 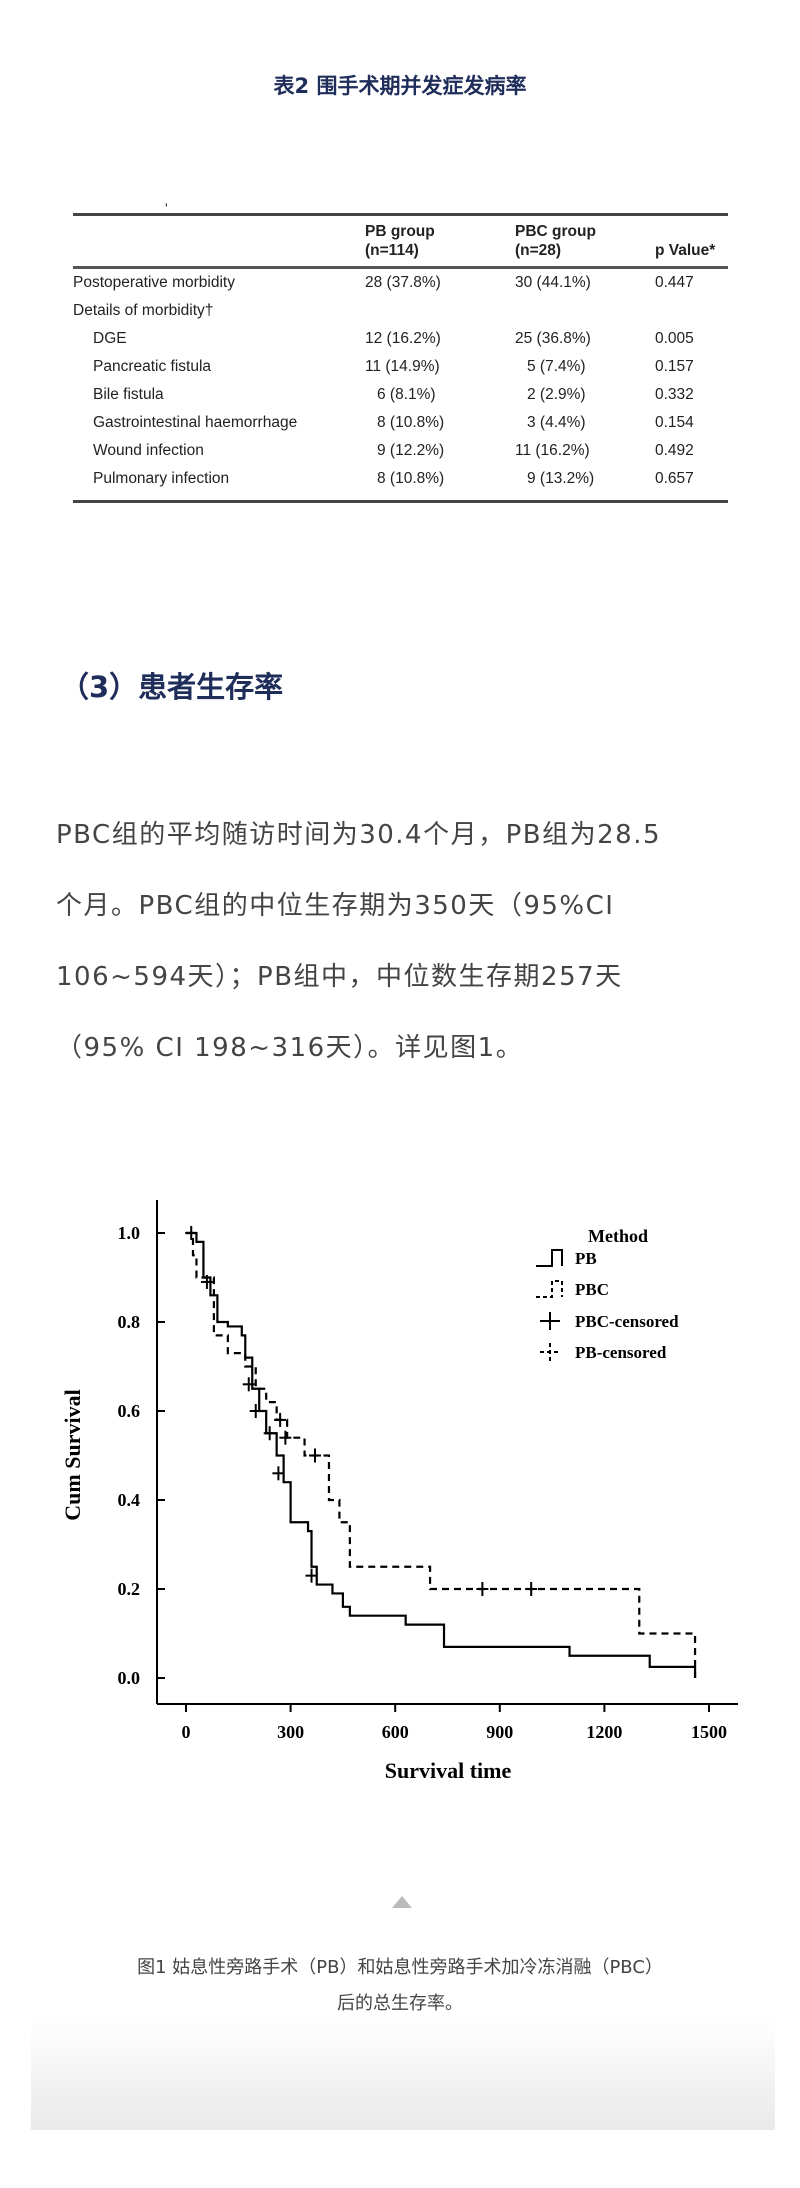 What do you see at coordinates (403, 282) in the screenshot?
I see `cell-pb: 28 (37.8%)` at bounding box center [403, 282].